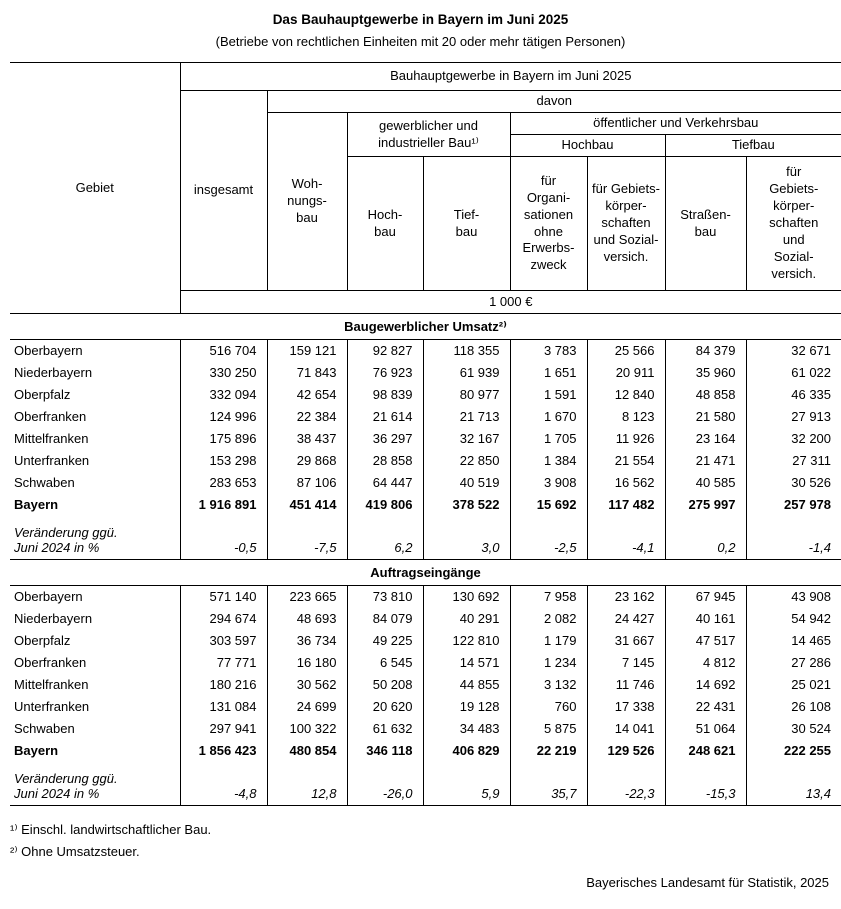 This screenshot has height=909, width=841. What do you see at coordinates (626, 596) in the screenshot?
I see `value-cell: 23 162` at bounding box center [626, 596].